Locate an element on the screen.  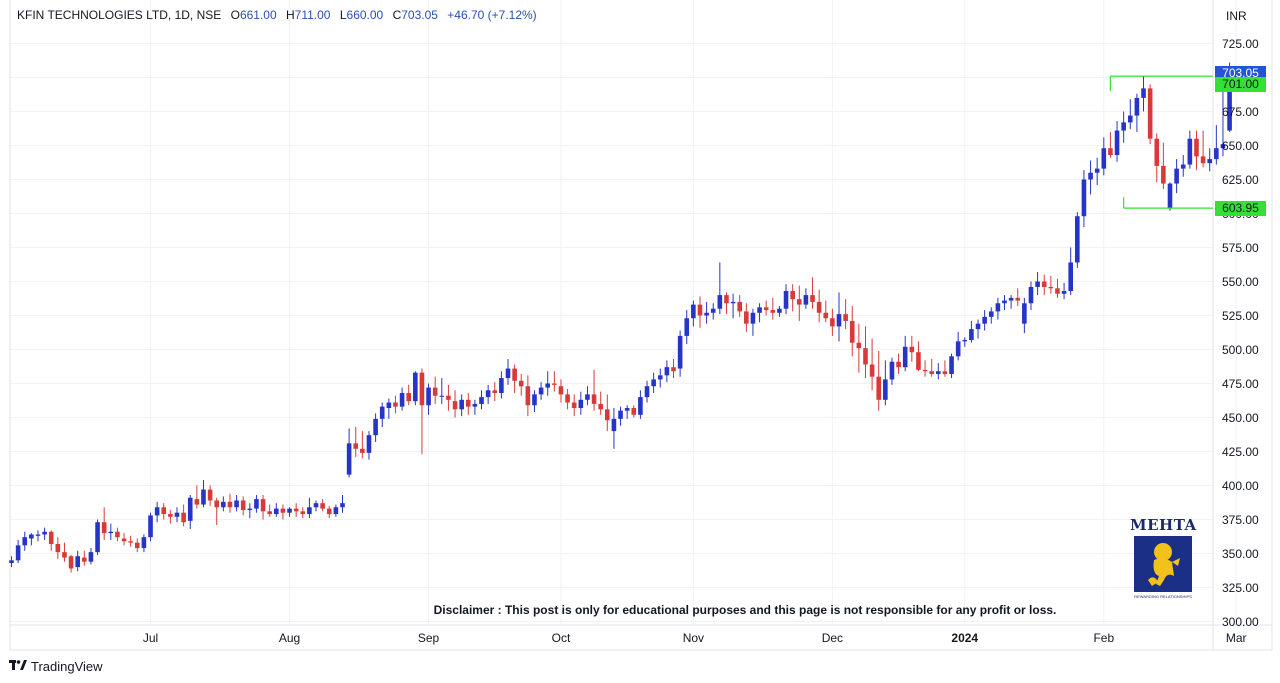
y-tick-label: 650.00 is located at coordinates (1240, 145).